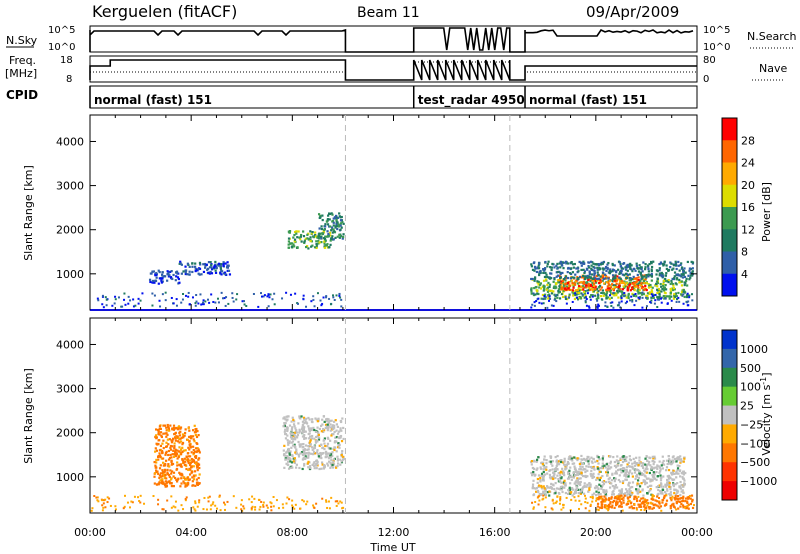 The image size is (800, 554). What do you see at coordinates (392, 547) in the screenshot?
I see `xlabel: Time UT` at bounding box center [392, 547].